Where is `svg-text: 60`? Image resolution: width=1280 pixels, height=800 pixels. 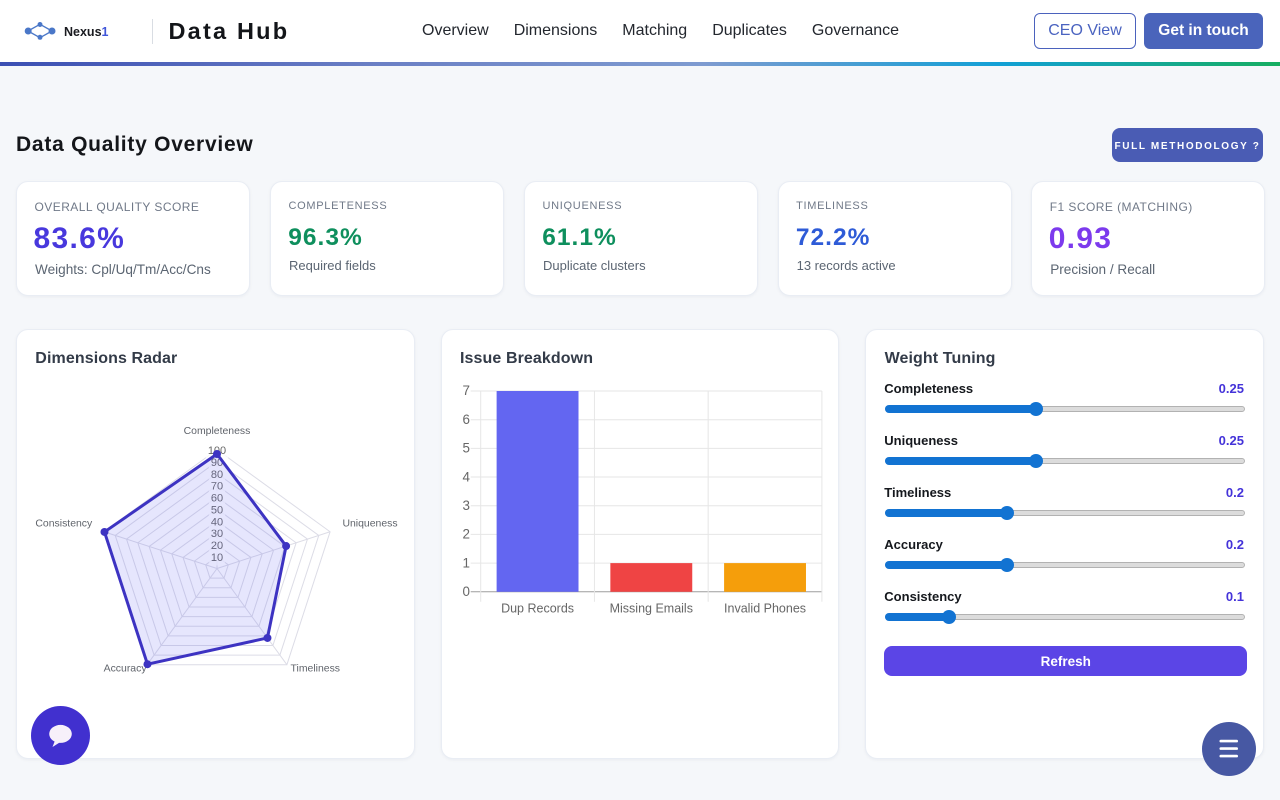
svg-text: 60 is located at coordinates (217, 499).